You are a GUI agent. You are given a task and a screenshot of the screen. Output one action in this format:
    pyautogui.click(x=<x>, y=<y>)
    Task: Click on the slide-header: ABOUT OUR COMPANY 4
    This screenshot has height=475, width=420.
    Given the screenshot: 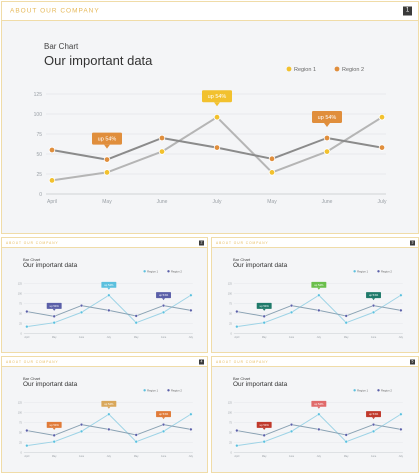 What is the action you would take?
    pyautogui.click(x=104, y=362)
    